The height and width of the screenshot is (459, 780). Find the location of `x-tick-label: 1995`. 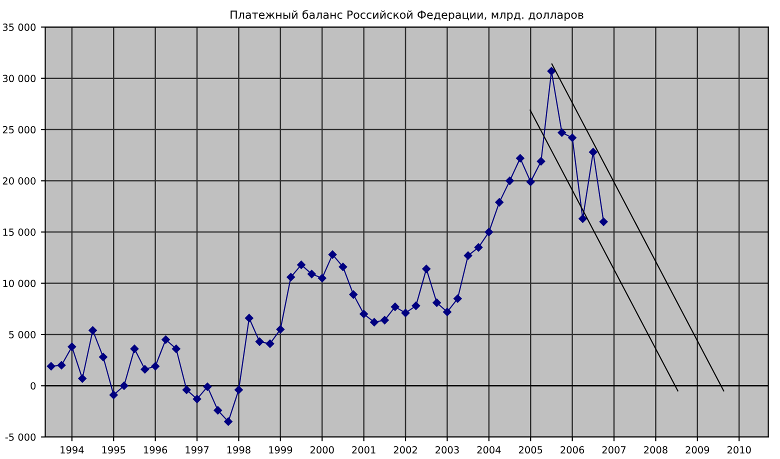

x-tick-label: 1995 is located at coordinates (114, 450).